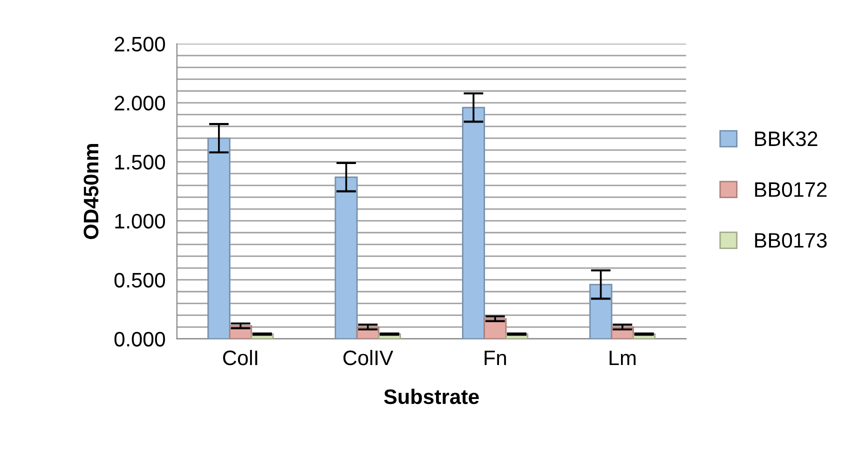 The image size is (863, 461). Describe the element at coordinates (495, 358) in the screenshot. I see `x-tick-label: Fn` at that location.